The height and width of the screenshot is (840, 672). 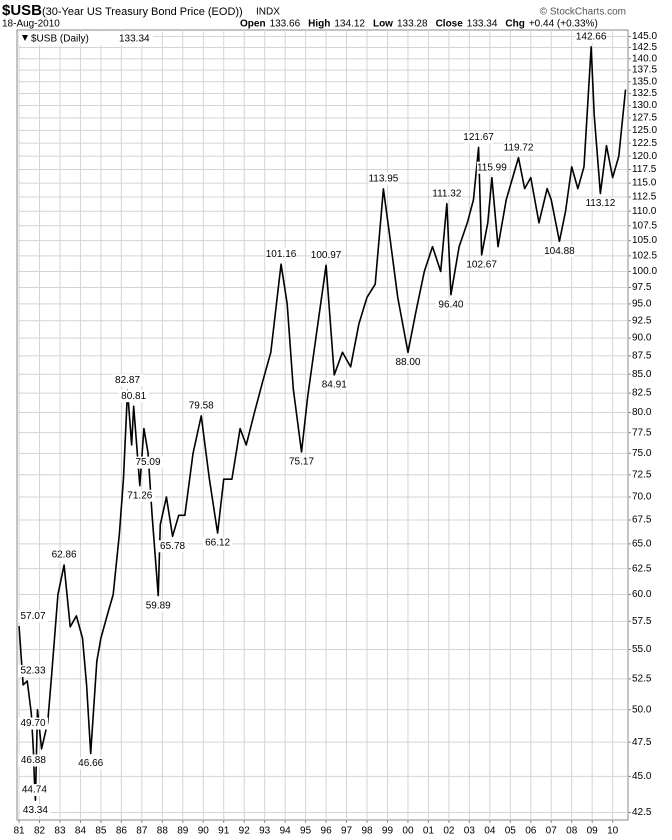 I want to click on y-tick-label: 107.5, so click(x=644, y=225).